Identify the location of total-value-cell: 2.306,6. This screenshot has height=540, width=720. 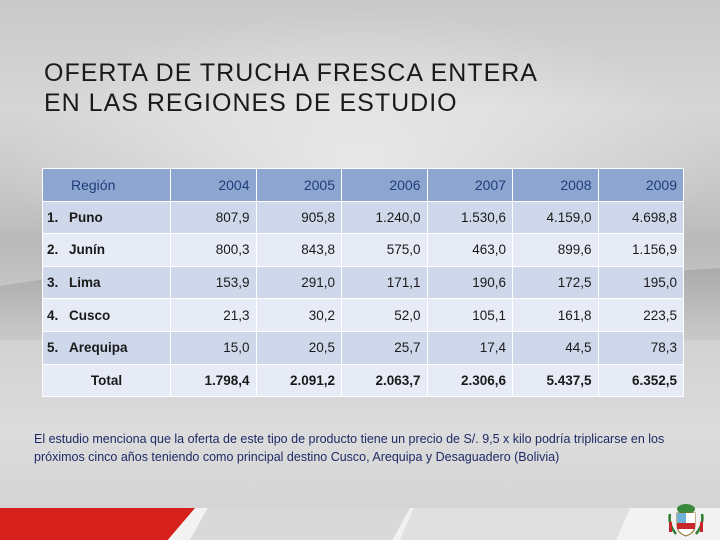
(469, 380).